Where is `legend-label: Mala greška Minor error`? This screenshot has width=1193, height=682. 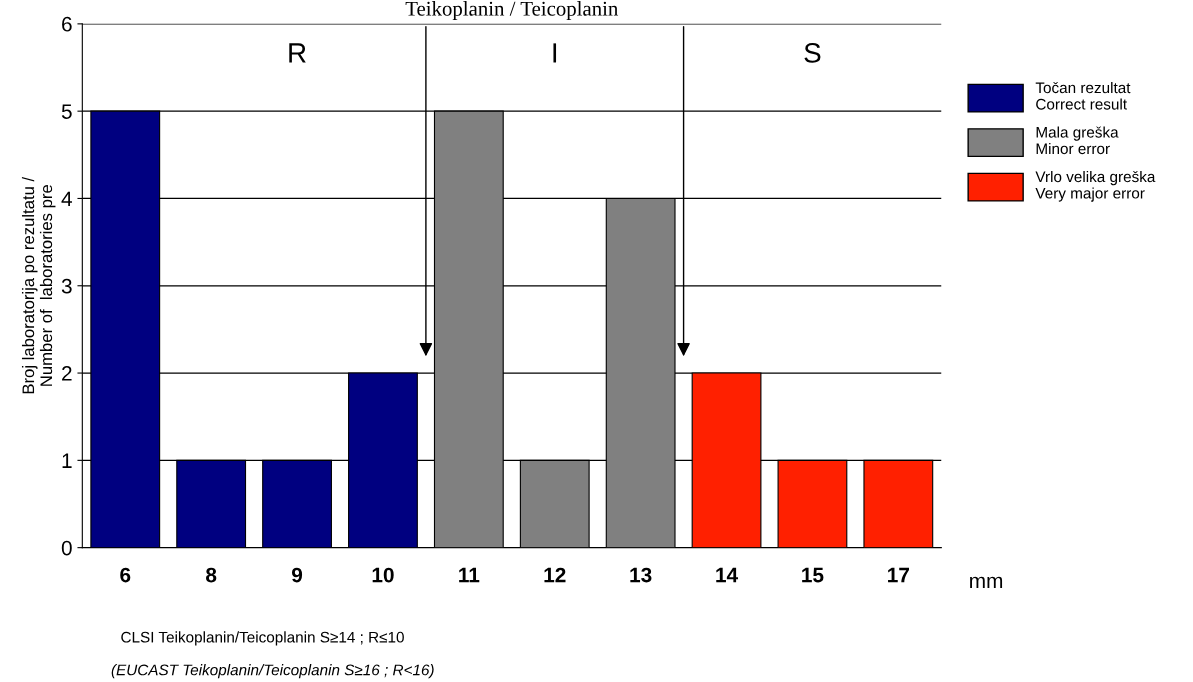 legend-label: Mala greška Minor error is located at coordinates (1077, 140).